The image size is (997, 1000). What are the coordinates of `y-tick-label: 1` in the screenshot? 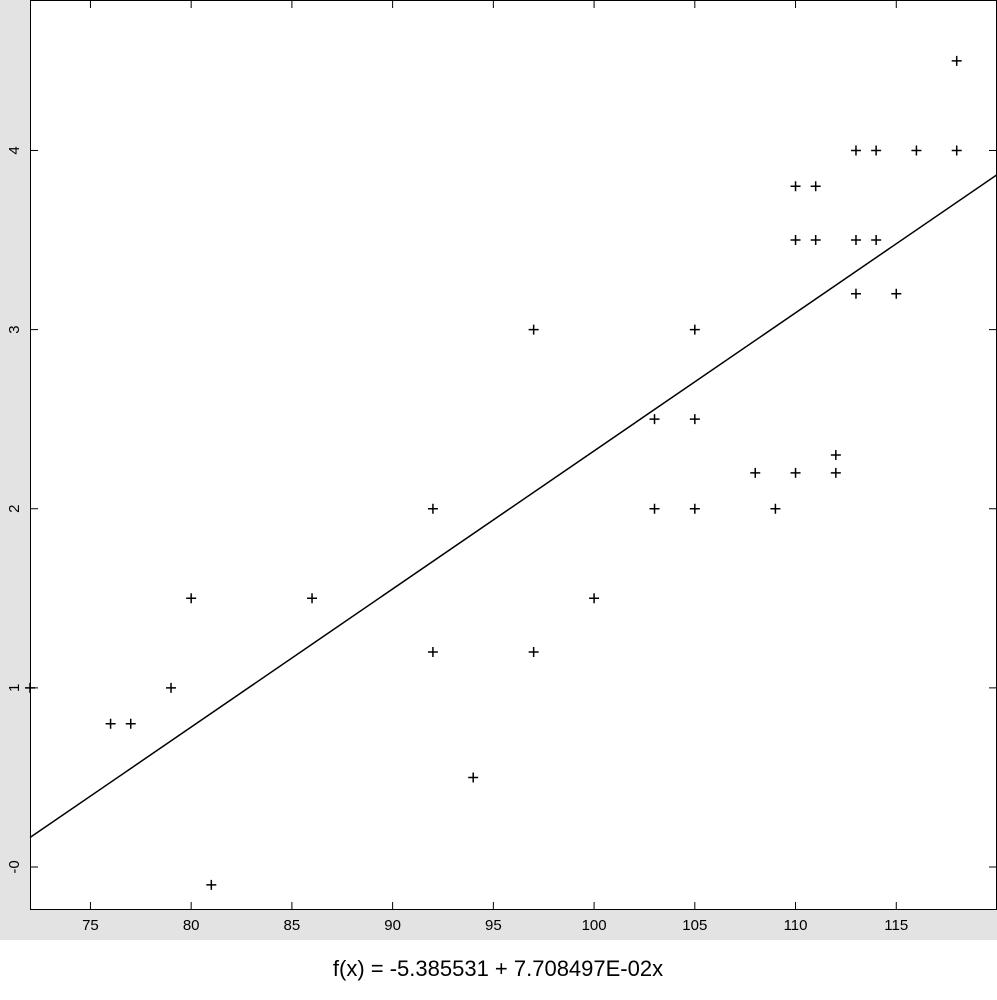 It's located at (14, 688).